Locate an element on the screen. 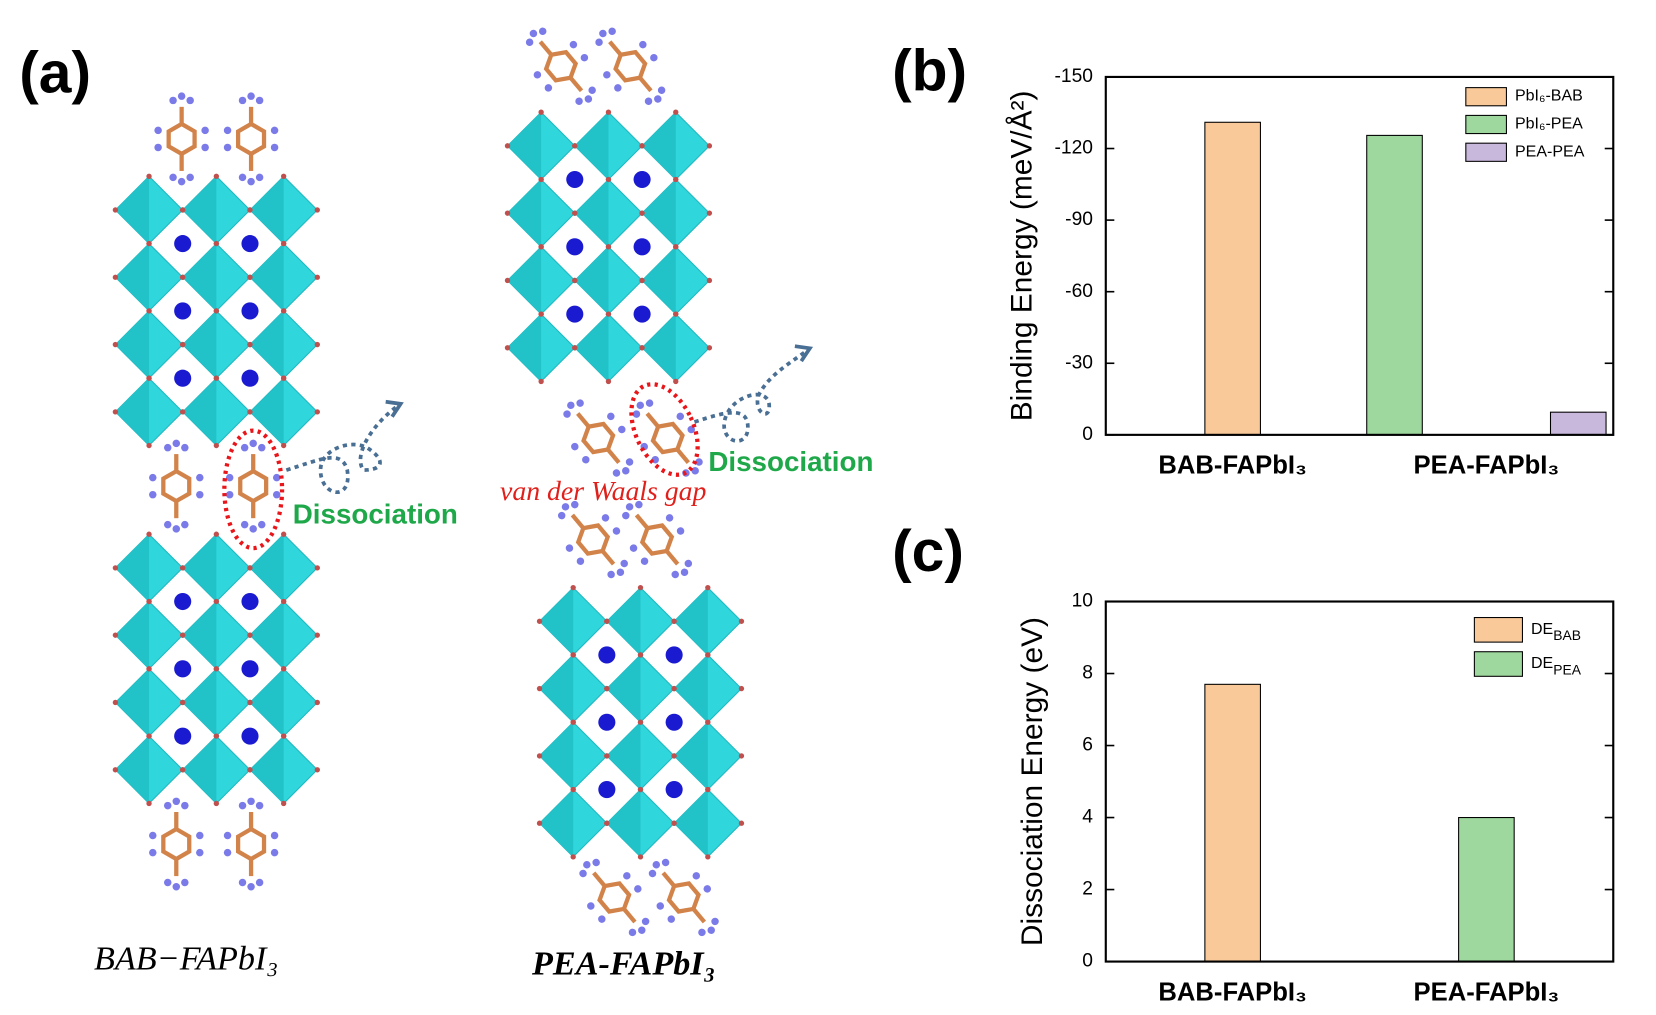  y-axis-label: Binding Energy (meV/Å²) is located at coordinates (1021, 256).